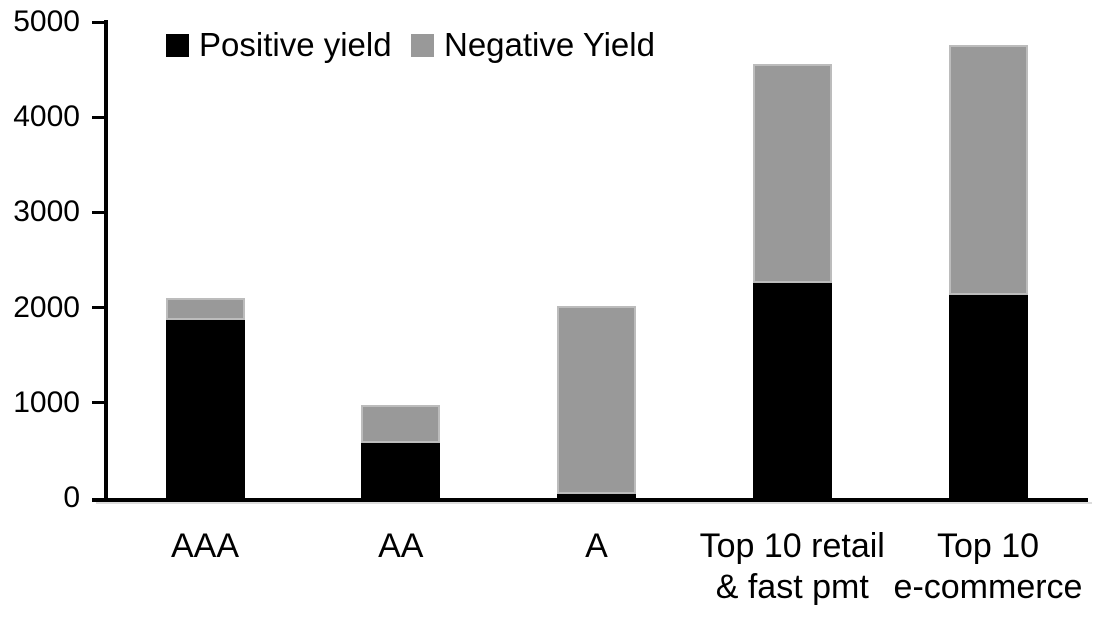 The width and height of the screenshot is (1102, 618). Describe the element at coordinates (46, 21) in the screenshot. I see `y-axis-tick-label: 5000` at that location.